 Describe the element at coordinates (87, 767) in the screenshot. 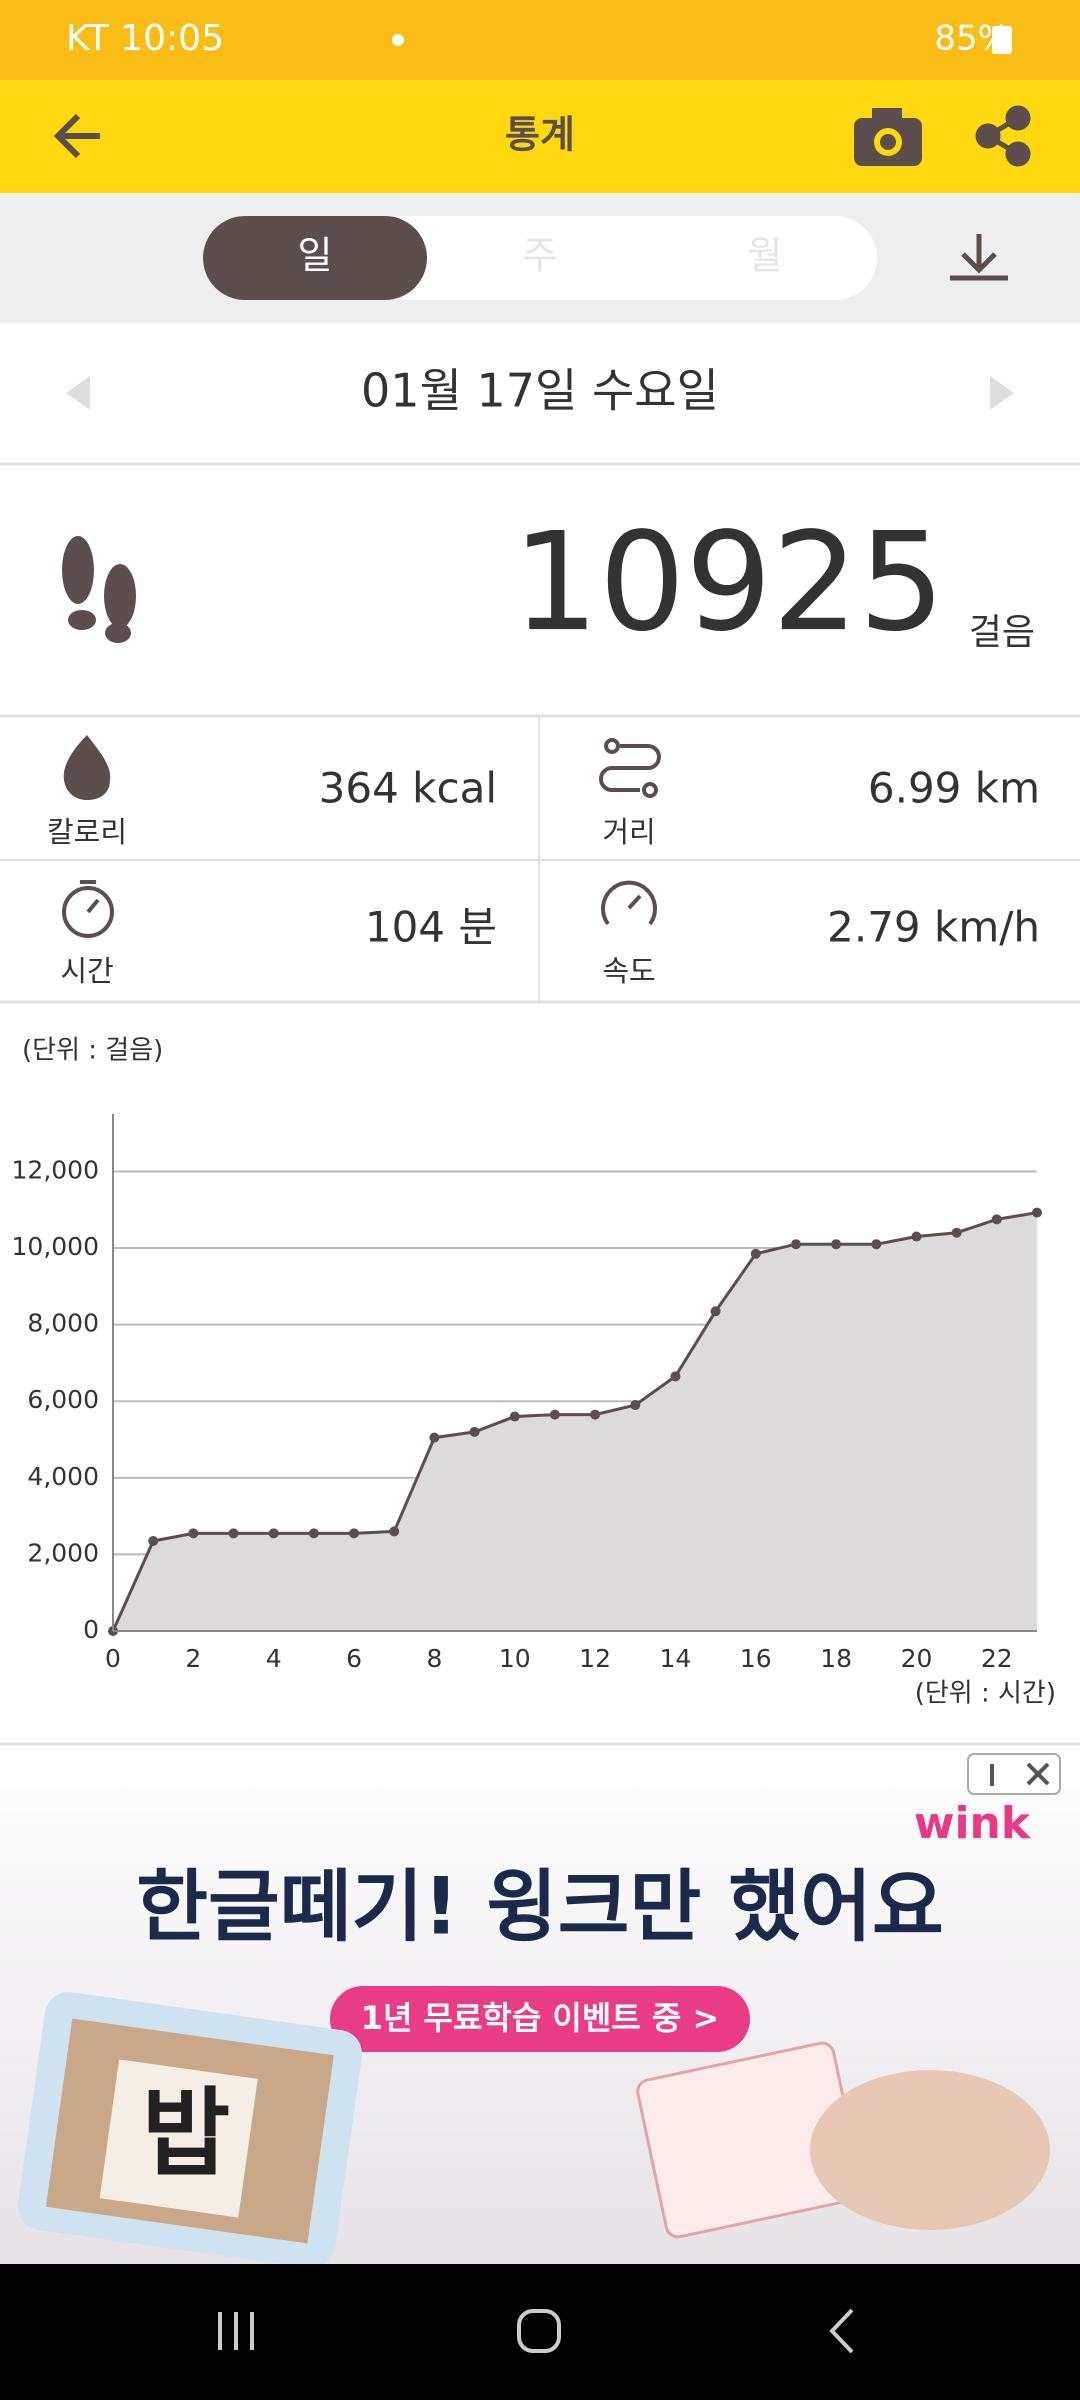

I see `calorie-icon` at that location.